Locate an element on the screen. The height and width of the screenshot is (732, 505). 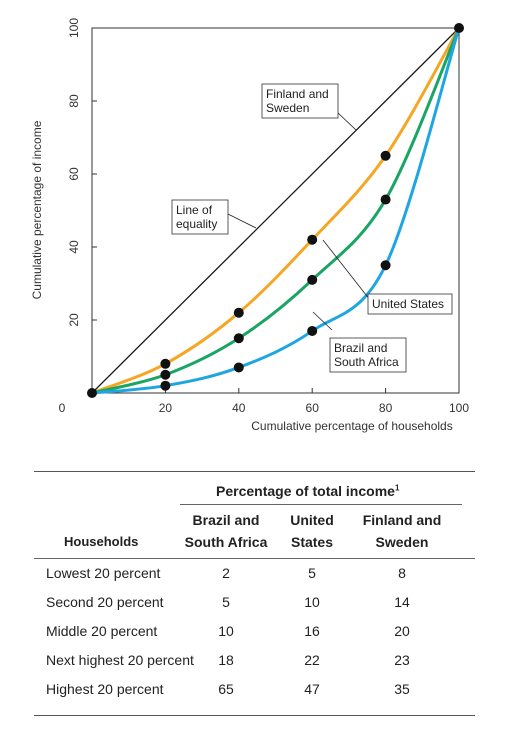
x-tick-label: 40 is located at coordinates (239, 408).